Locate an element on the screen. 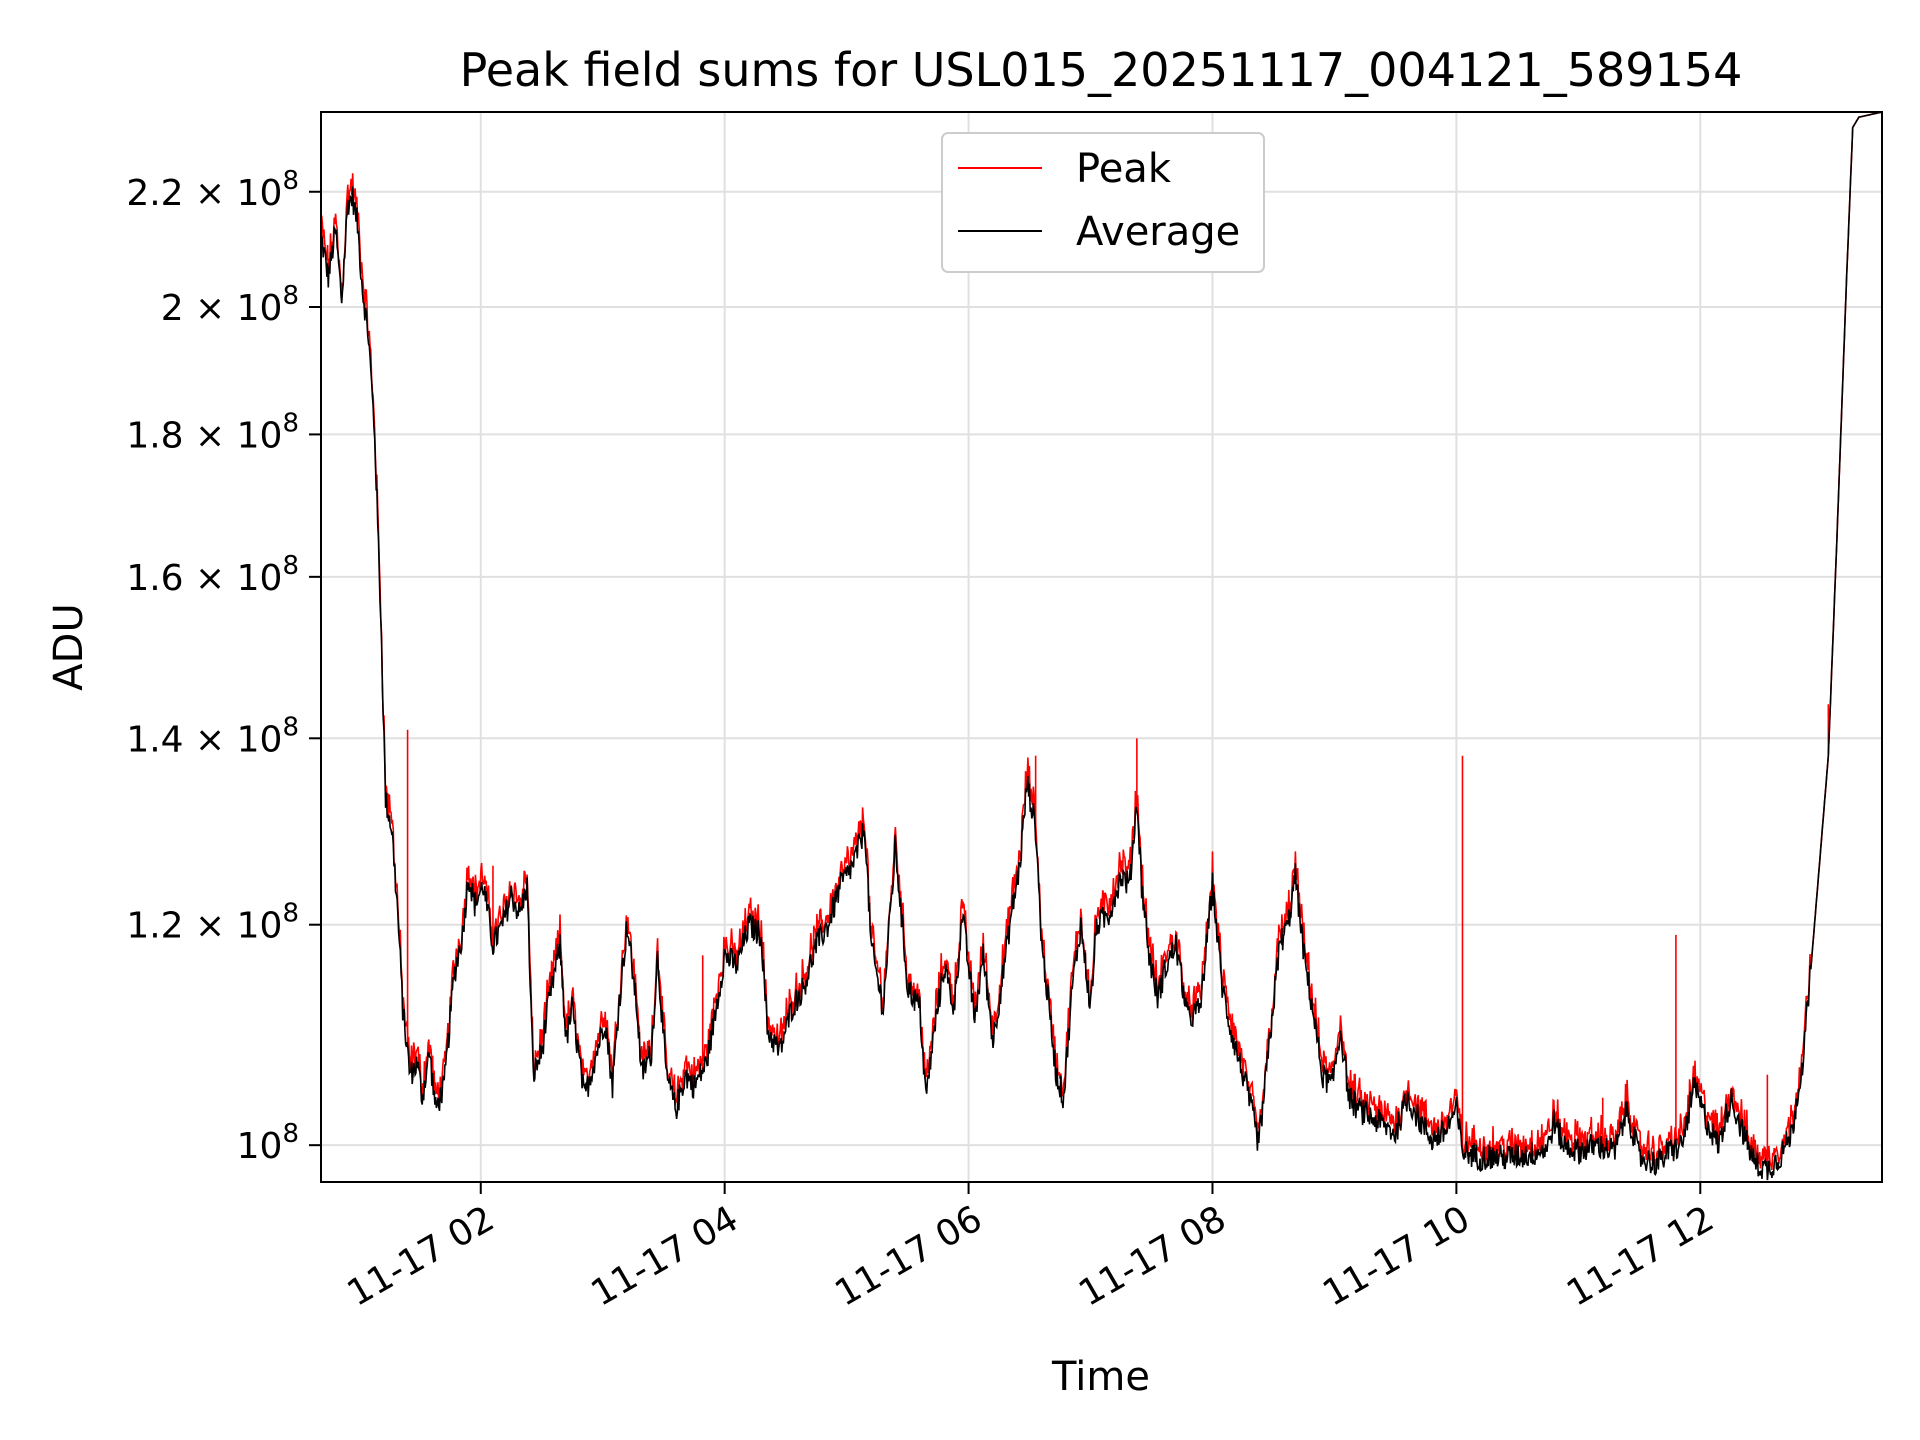 The height and width of the screenshot is (1440, 1920). legend-peak-label: Peak is located at coordinates (1124, 169).